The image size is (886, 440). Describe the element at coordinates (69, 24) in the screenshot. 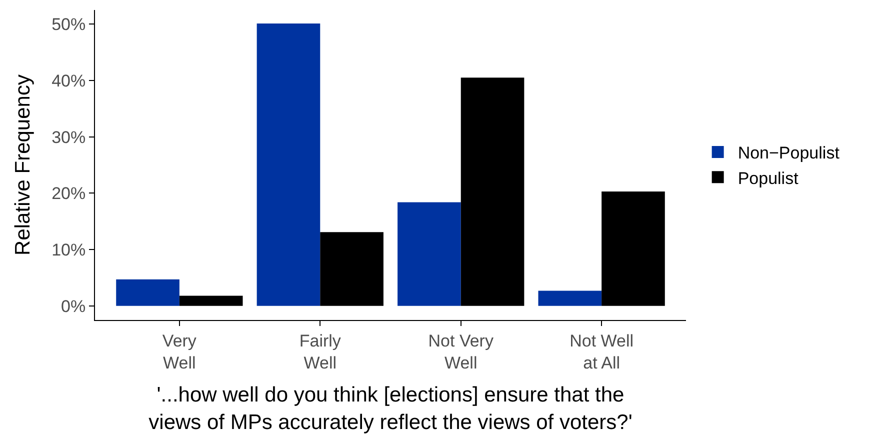

I see `y-tick-label: 50%` at that location.